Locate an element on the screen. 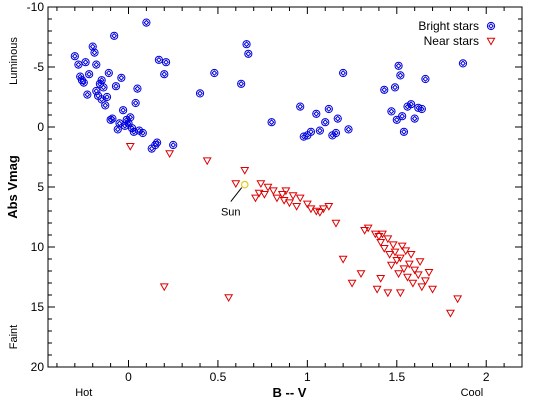  x-tick-label: 0 is located at coordinates (128, 377).